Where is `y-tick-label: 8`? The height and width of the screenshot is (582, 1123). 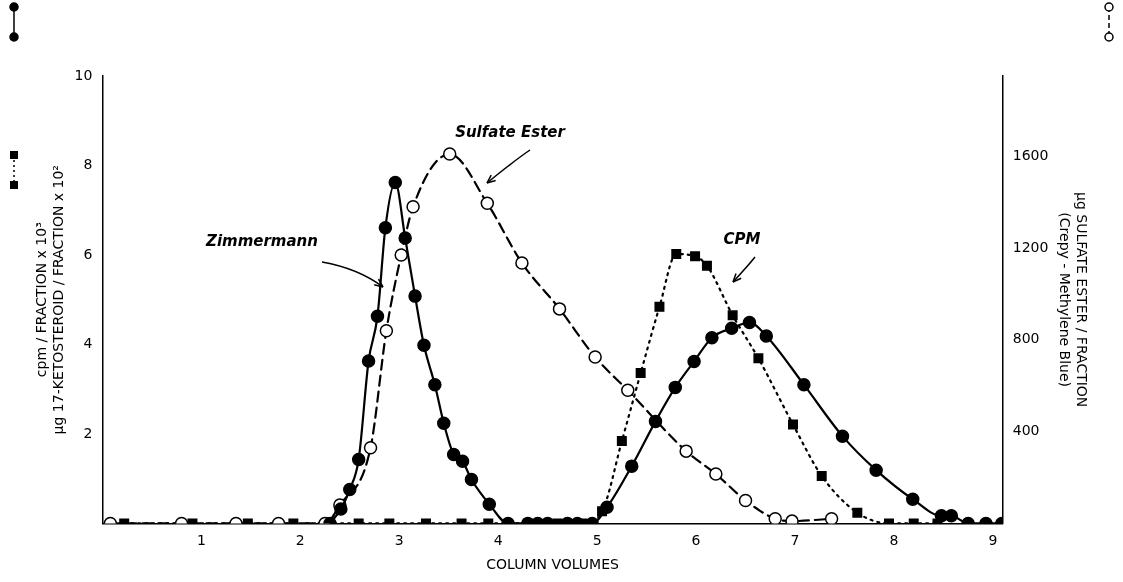
y-tick-label: 8 is located at coordinates (88, 164).